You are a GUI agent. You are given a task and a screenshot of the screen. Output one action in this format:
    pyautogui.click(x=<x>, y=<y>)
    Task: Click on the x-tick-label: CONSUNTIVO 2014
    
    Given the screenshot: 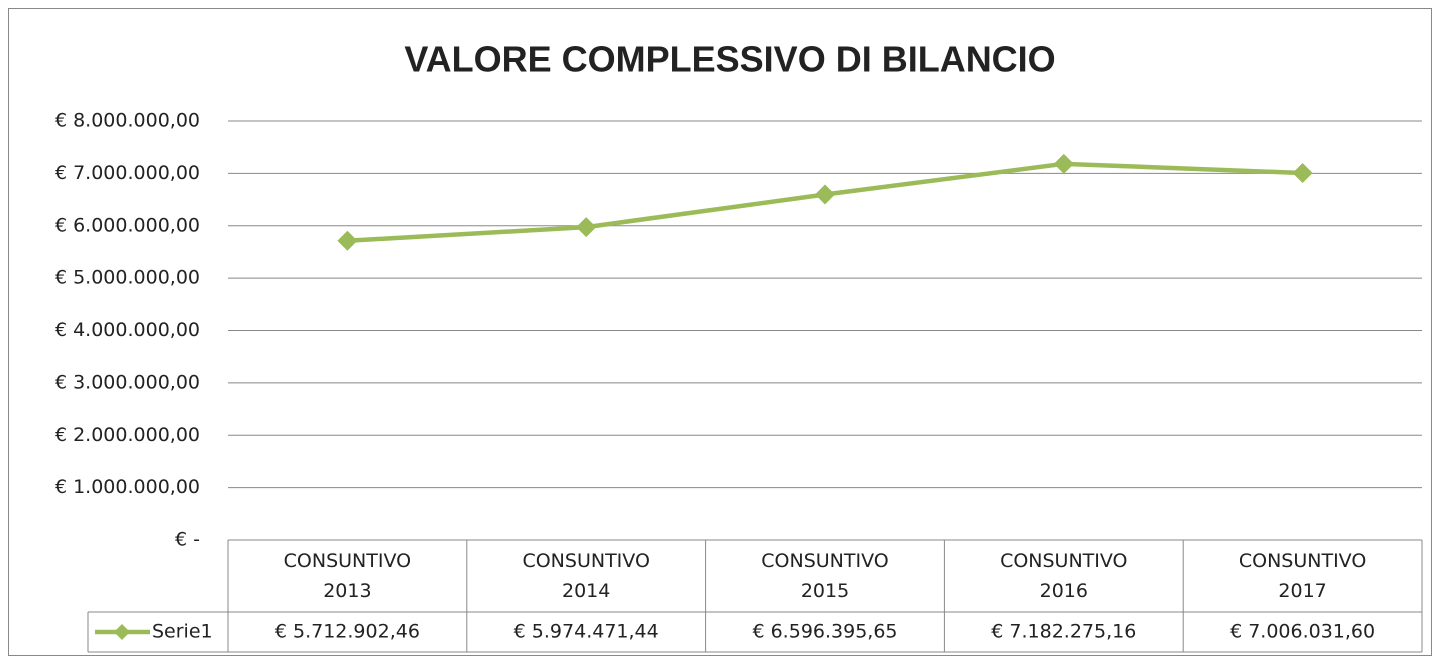 What is the action you would take?
    pyautogui.click(x=586, y=576)
    